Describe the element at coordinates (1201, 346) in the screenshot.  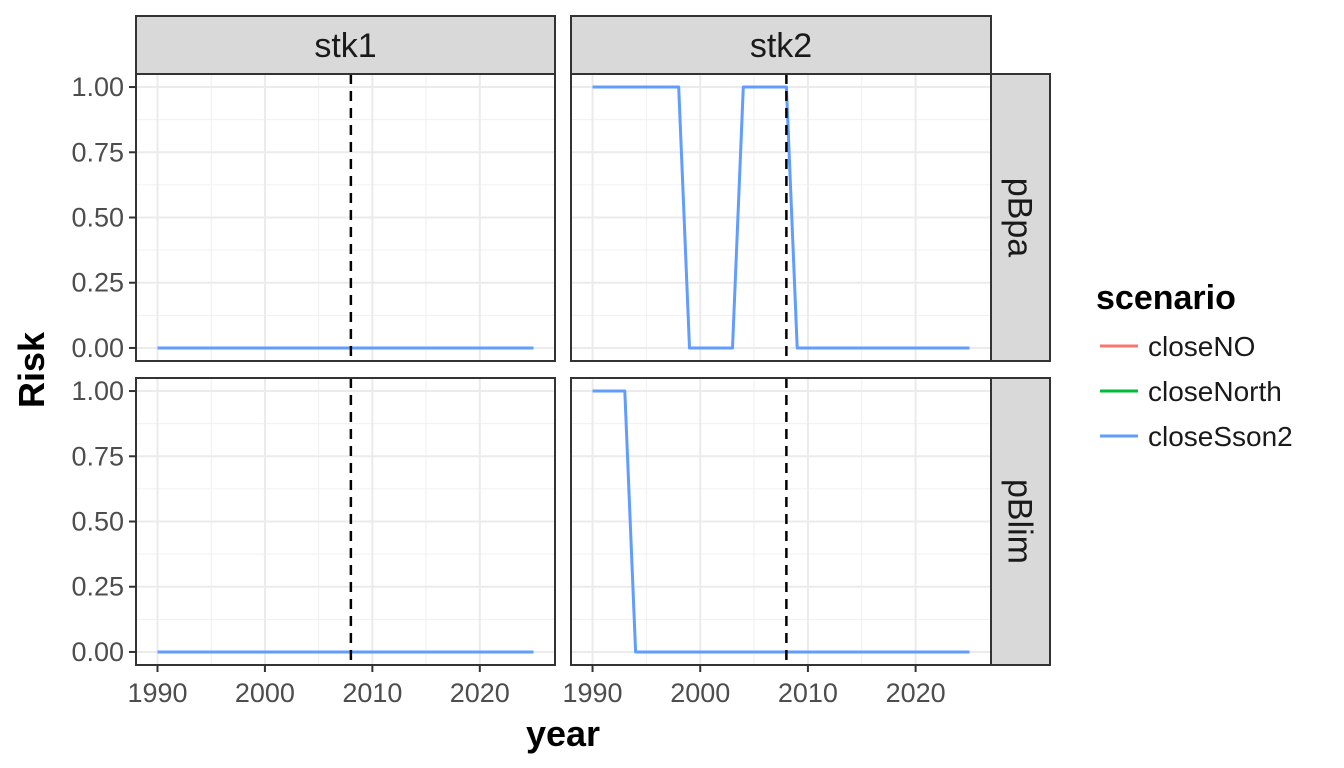
I see `legend-label: closeNO` at that location.